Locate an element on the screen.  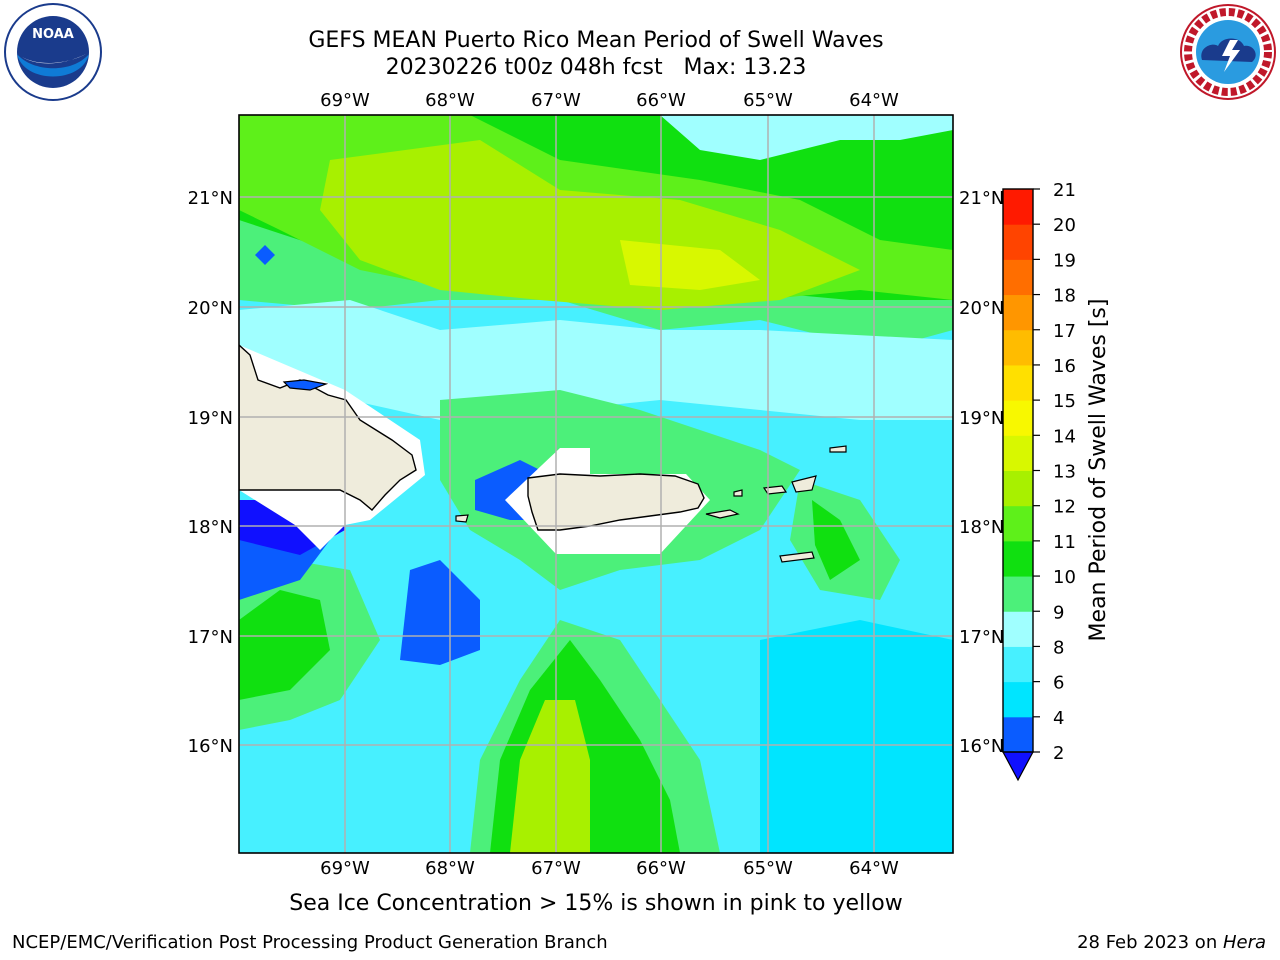
lon-label-top: 67°W is located at coordinates (556, 100).